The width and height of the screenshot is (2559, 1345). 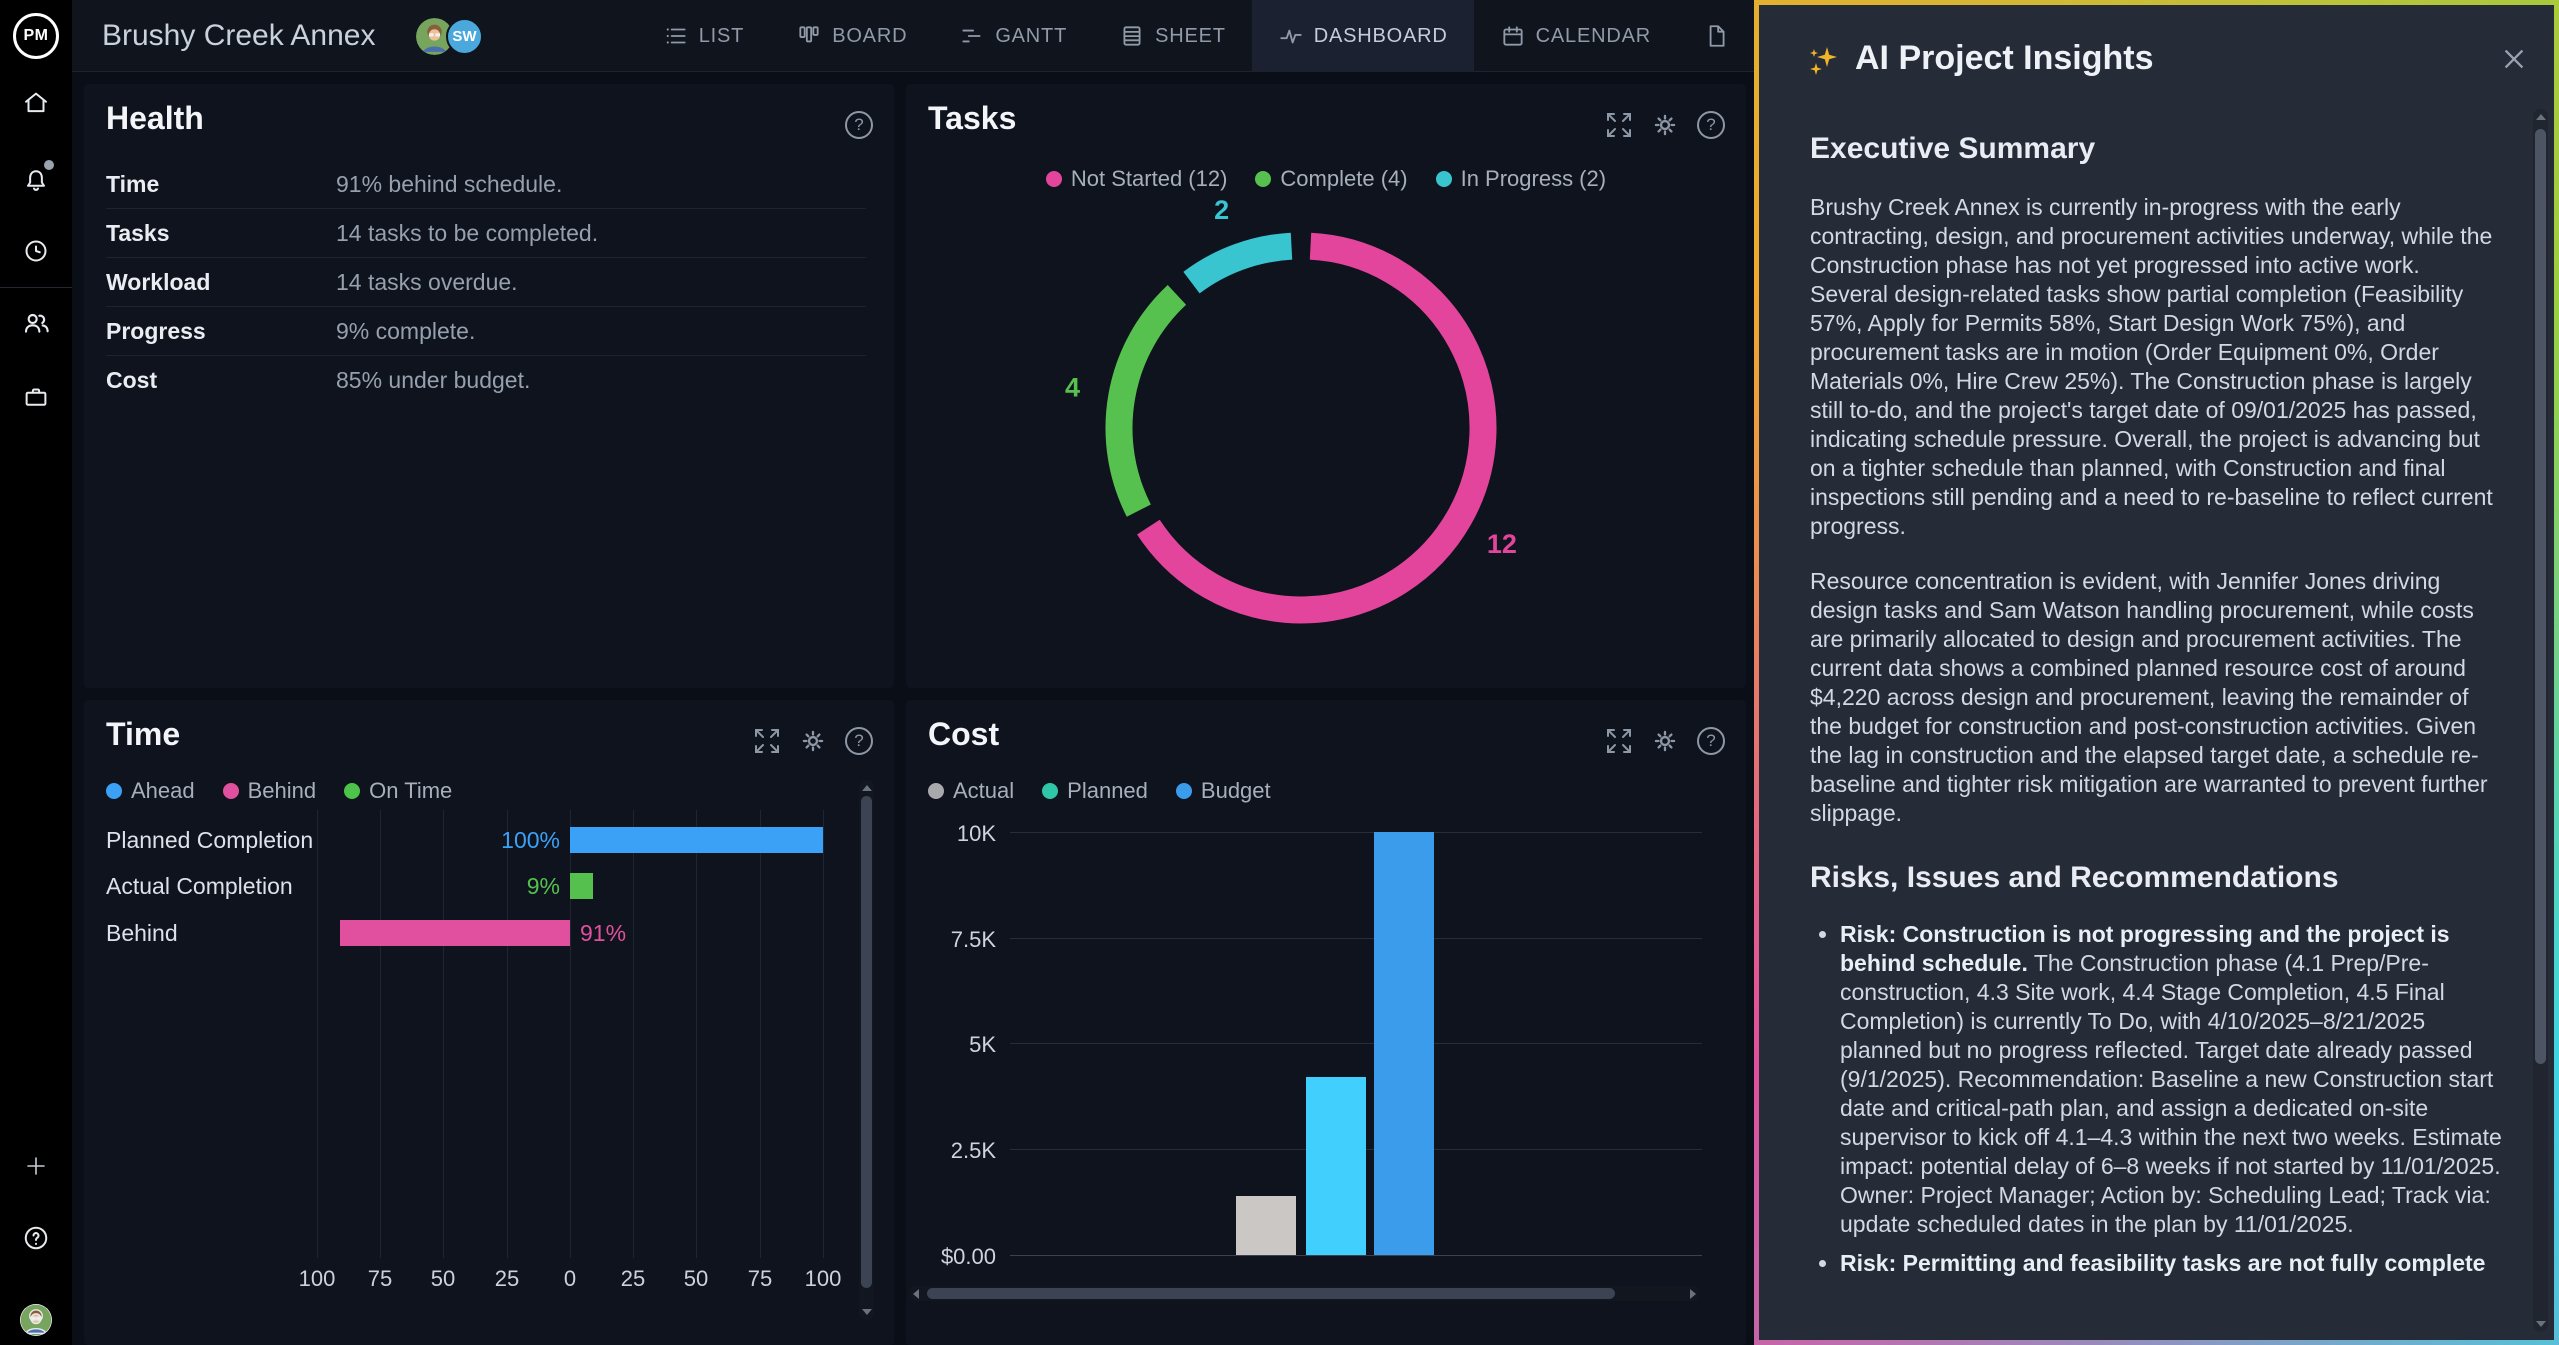 I want to click on project-avatars: SW, so click(x=449, y=36).